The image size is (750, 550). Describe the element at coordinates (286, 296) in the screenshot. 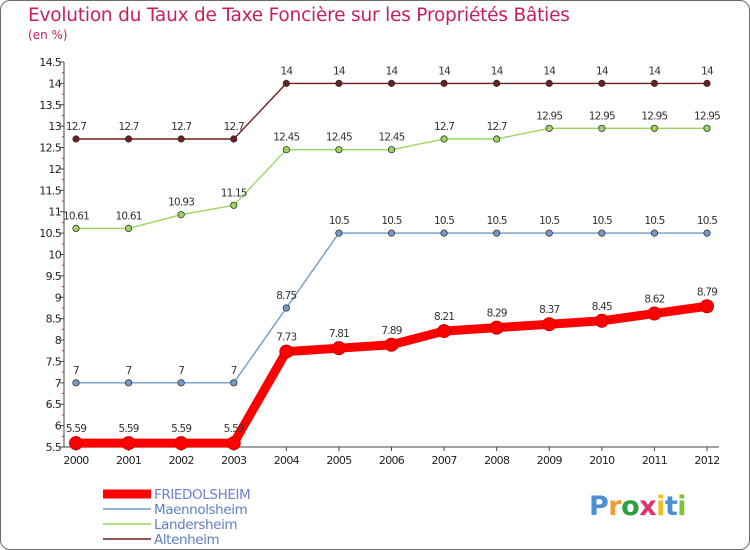

I see `data-label: 8.75` at that location.